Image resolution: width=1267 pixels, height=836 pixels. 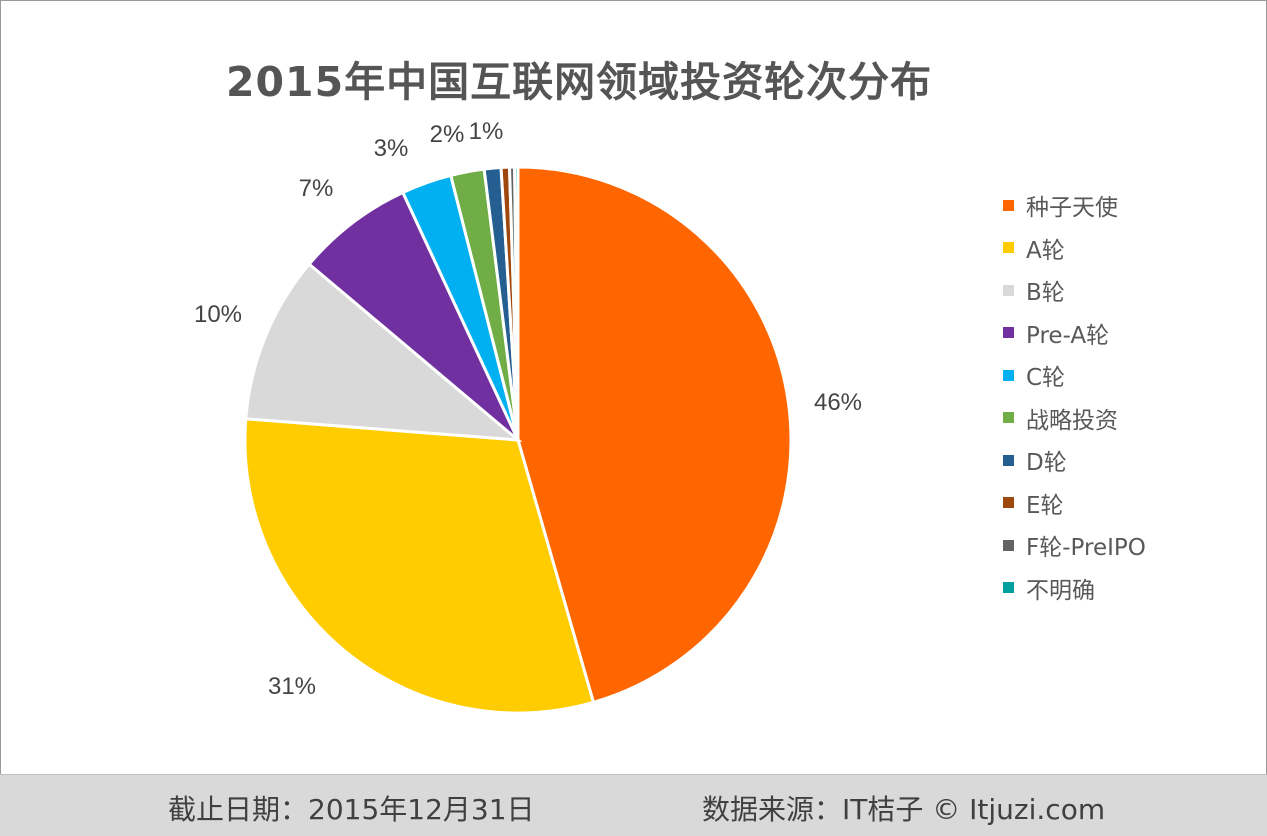 What do you see at coordinates (1068, 335) in the screenshot?
I see `legend-label: Pre-A轮` at bounding box center [1068, 335].